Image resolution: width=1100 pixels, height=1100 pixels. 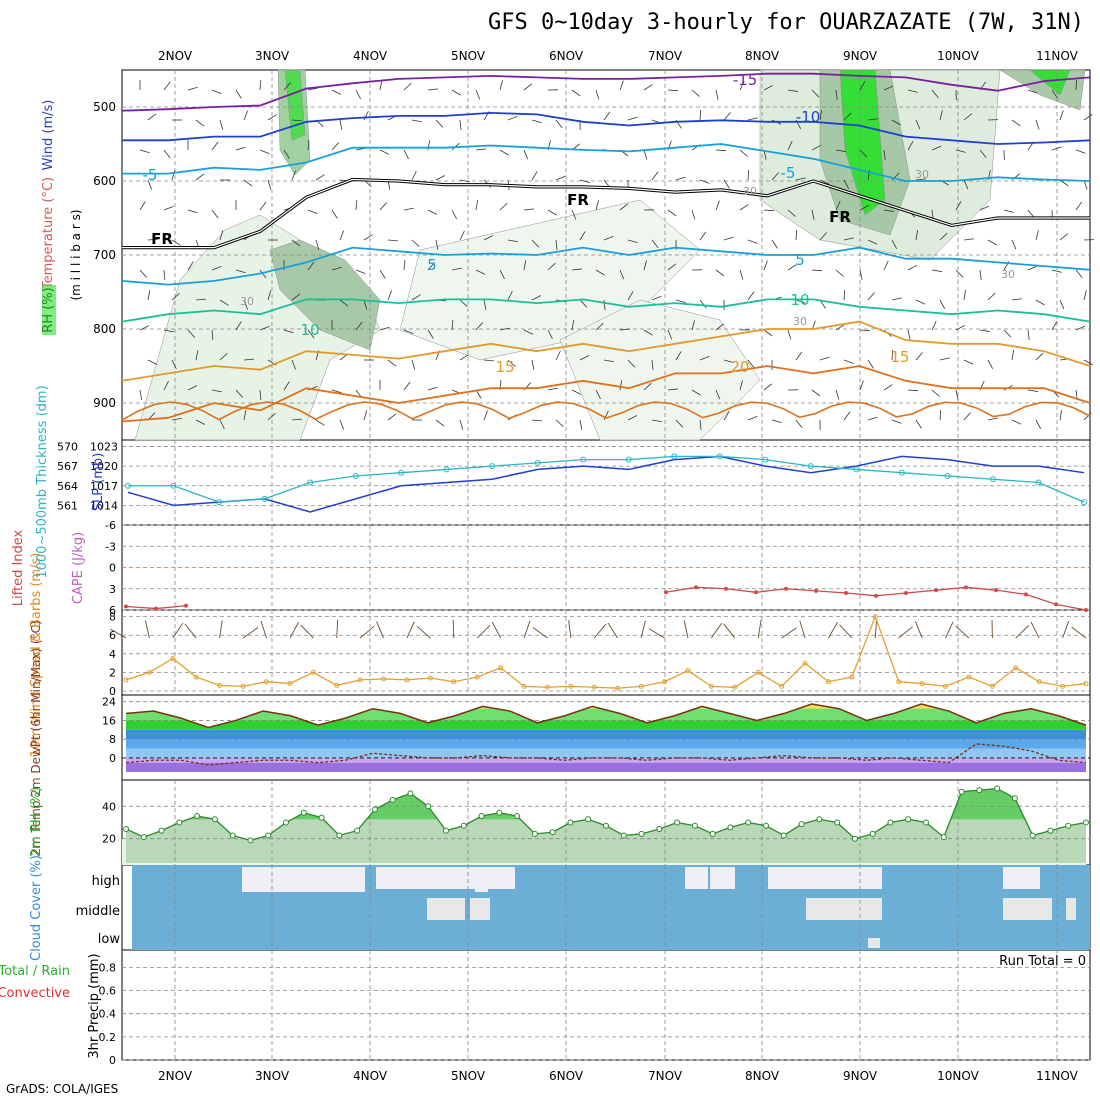 What do you see at coordinates (110, 546) in the screenshot?
I see `li-tick-label: -3` at bounding box center [110, 546].